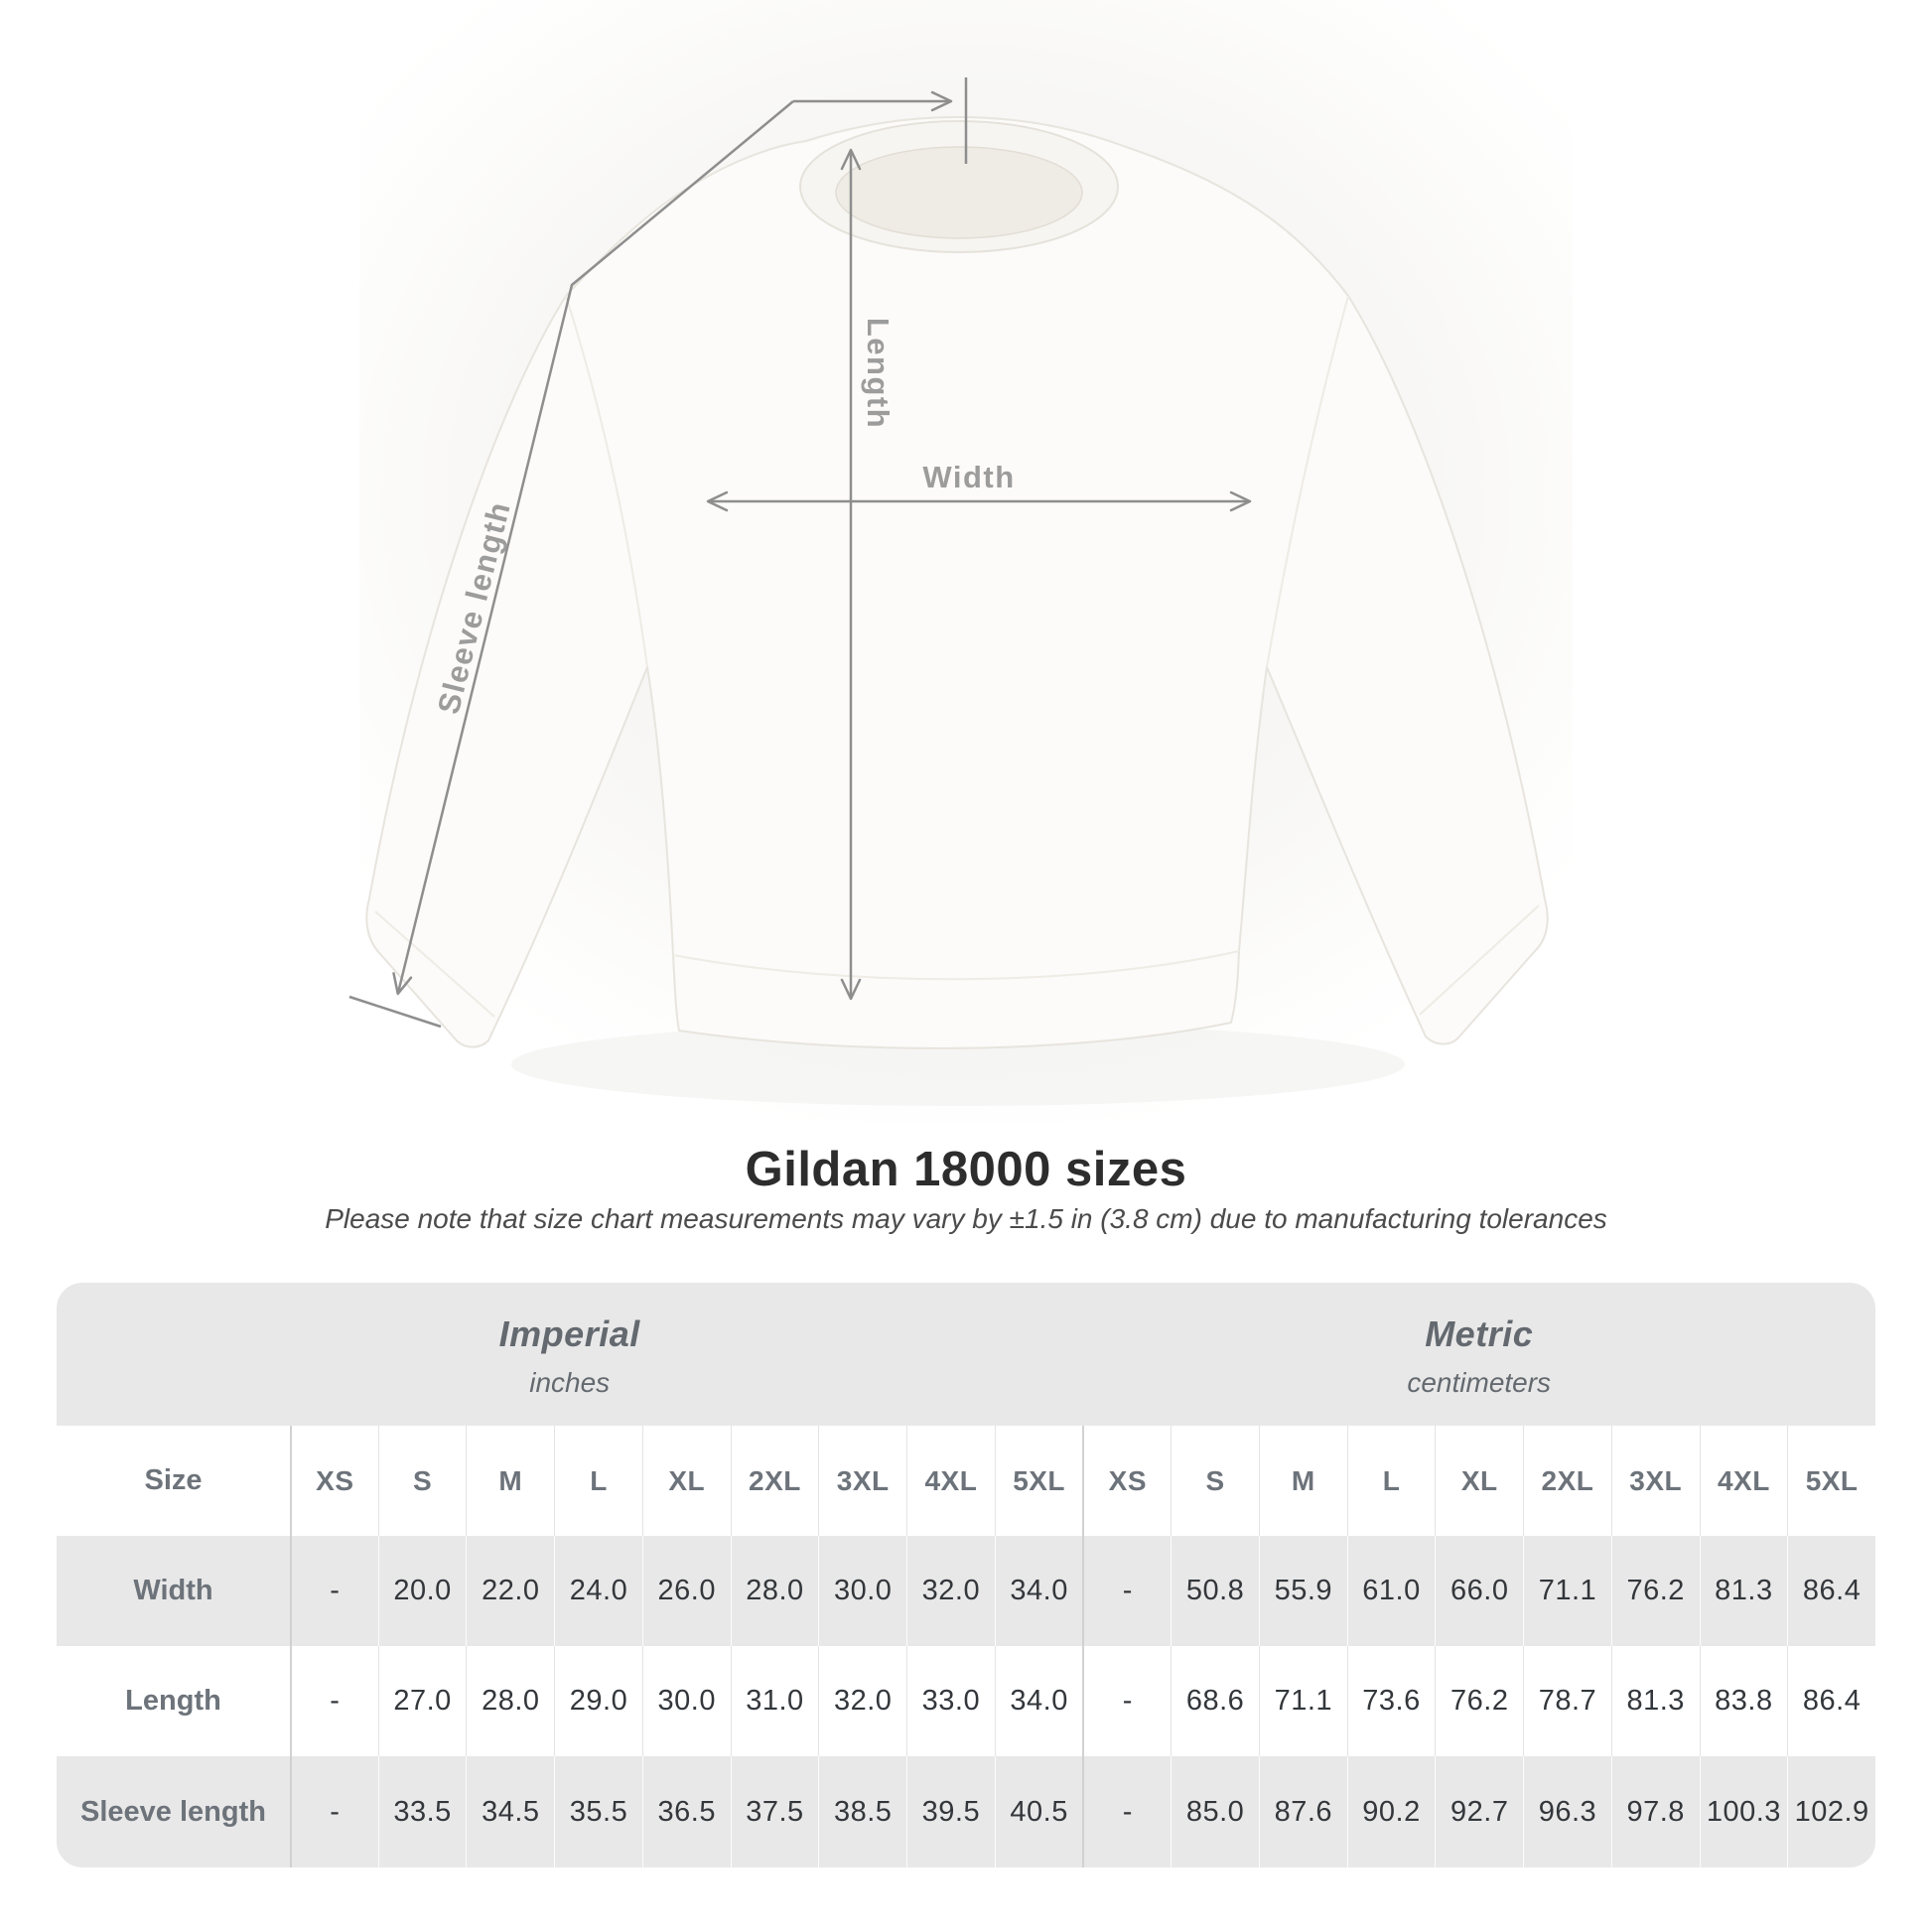 Image resolution: width=1932 pixels, height=1932 pixels. I want to click on size-value-cell: 66.0, so click(1479, 1591).